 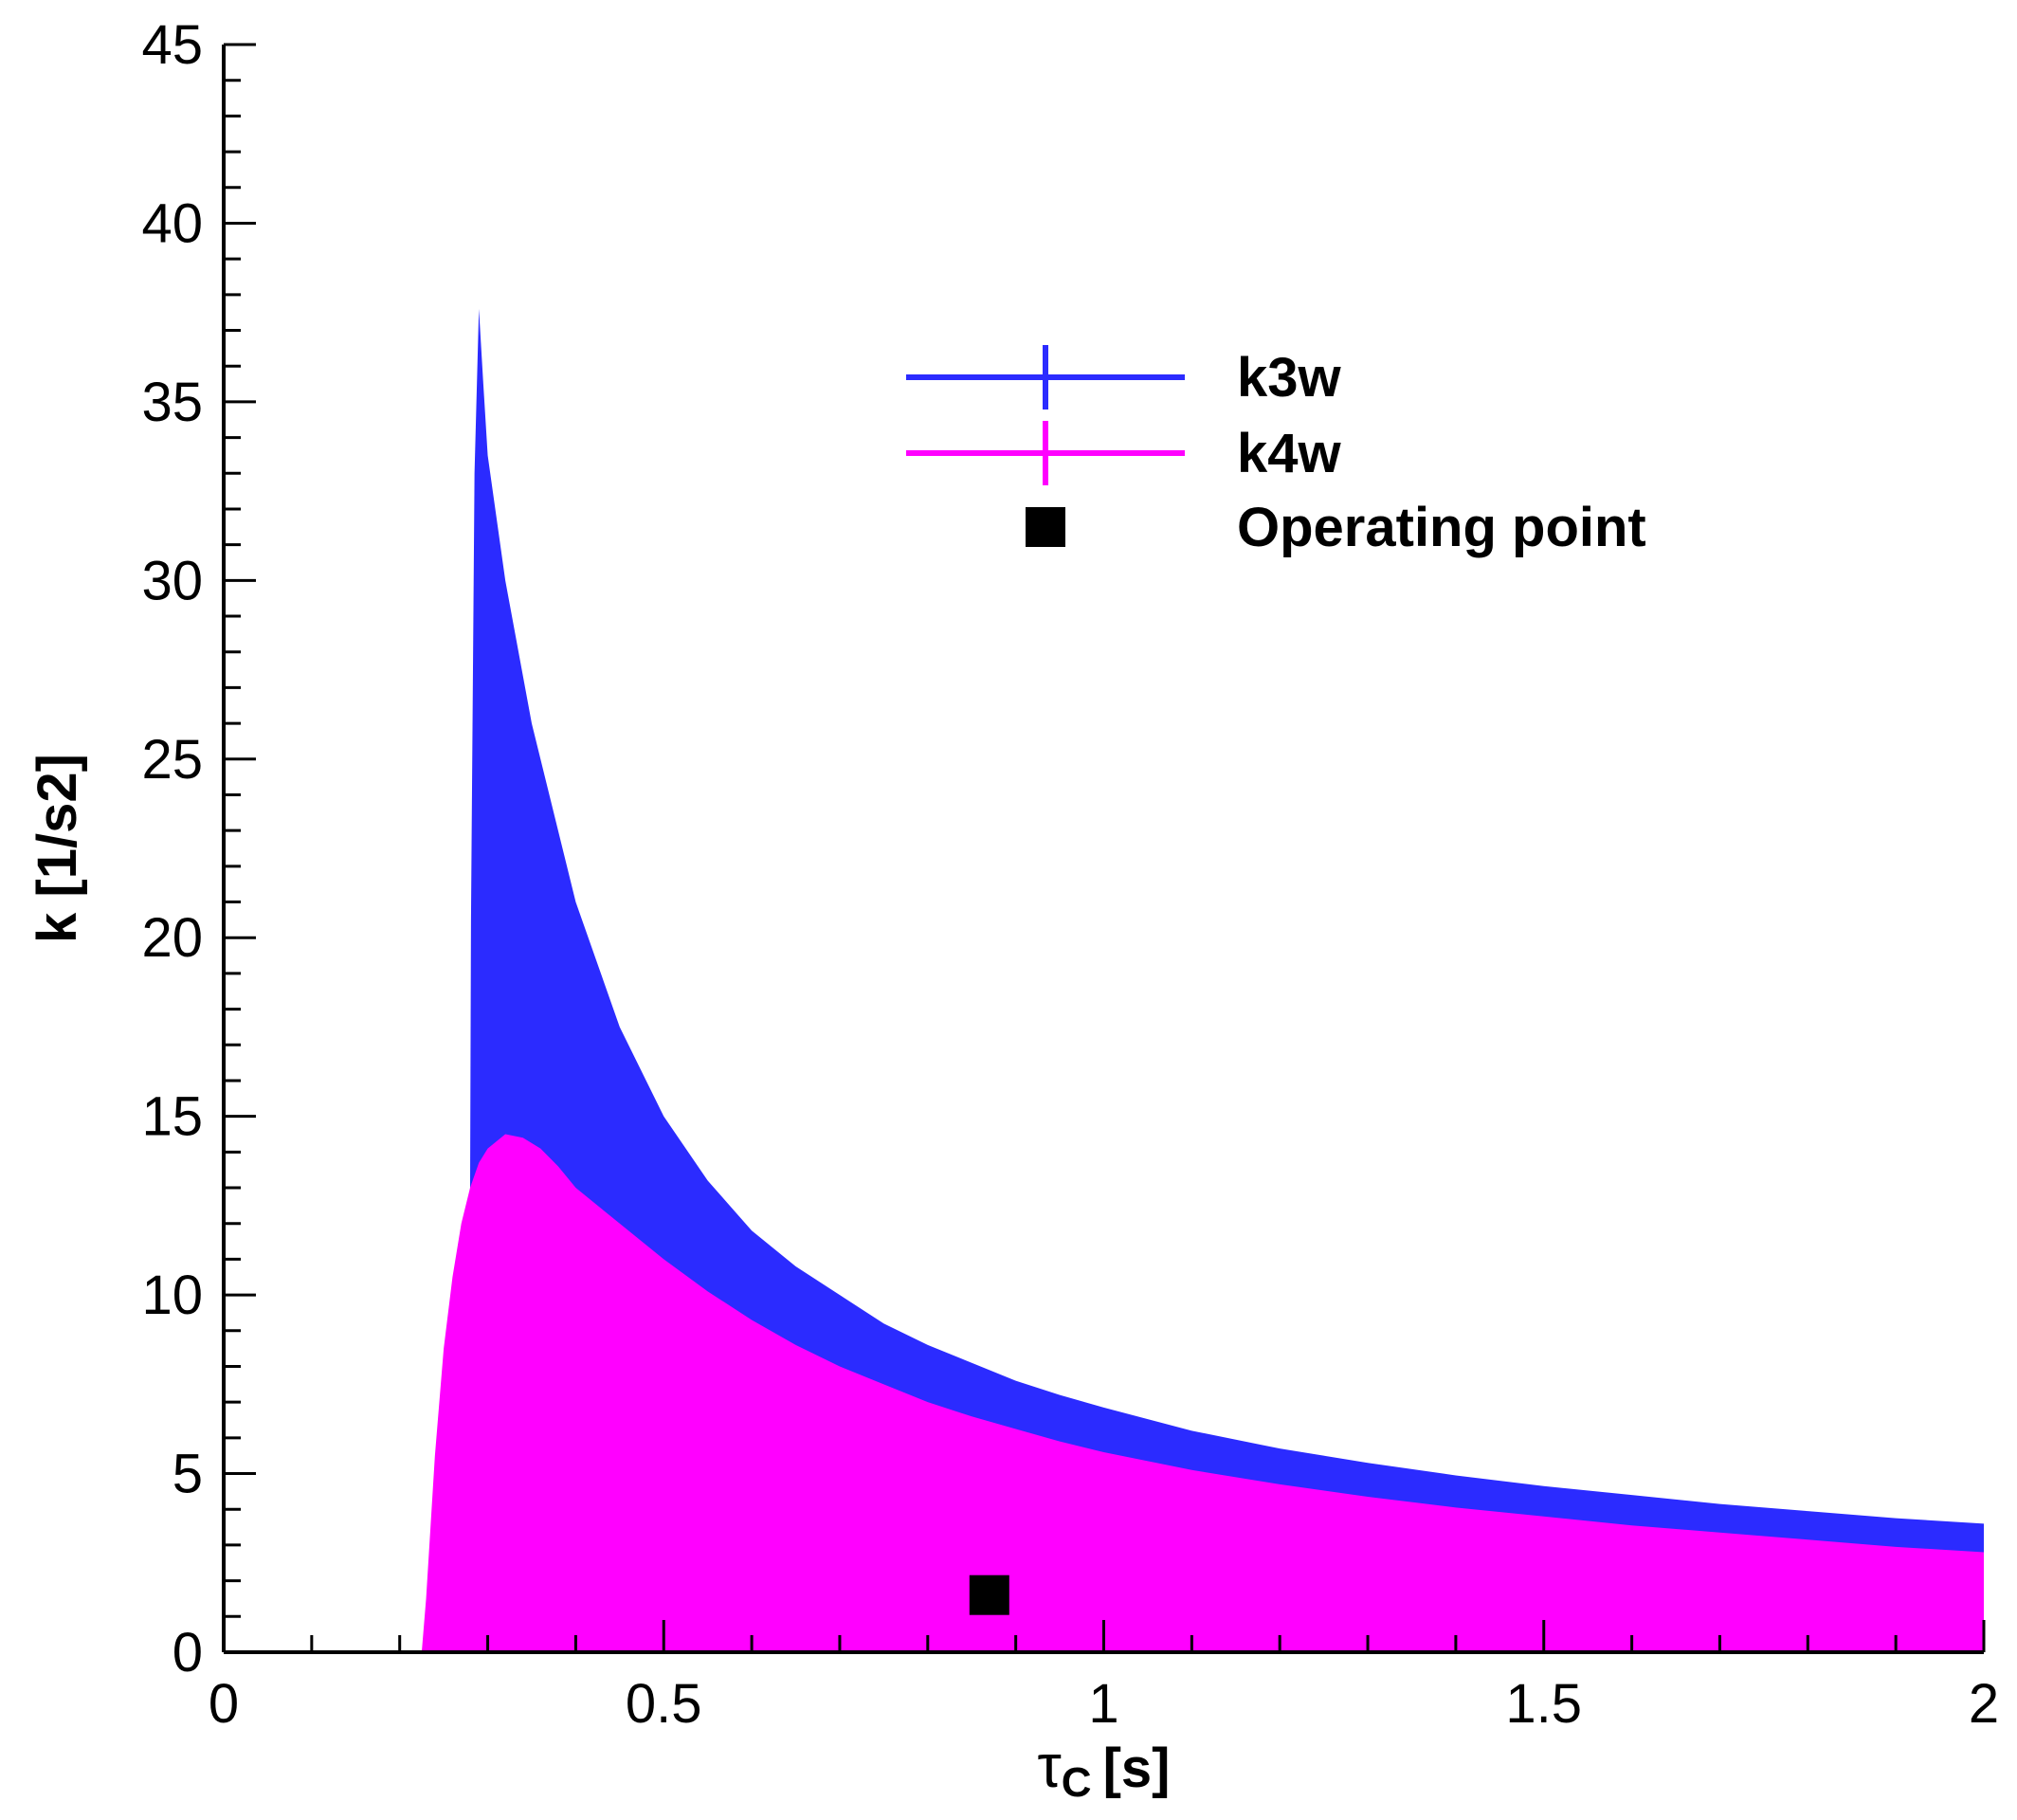 What do you see at coordinates (1045, 527) in the screenshot?
I see `legend-swatch-operating-point` at bounding box center [1045, 527].